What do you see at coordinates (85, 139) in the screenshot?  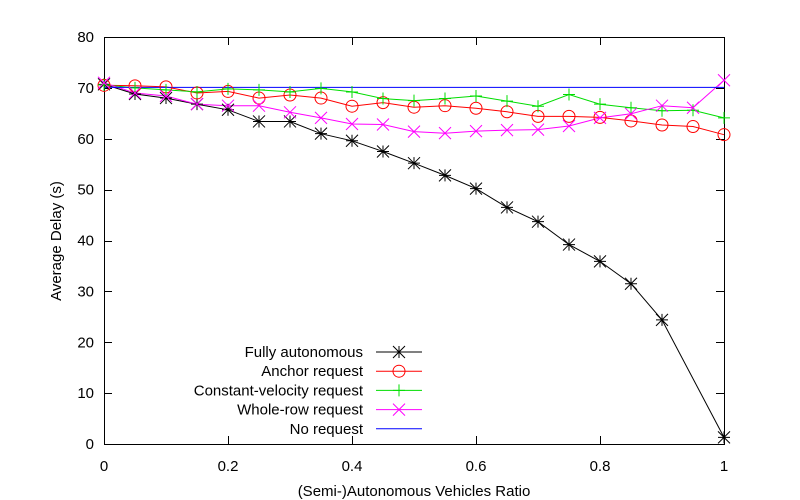 I see `y-tick-label: 60` at bounding box center [85, 139].